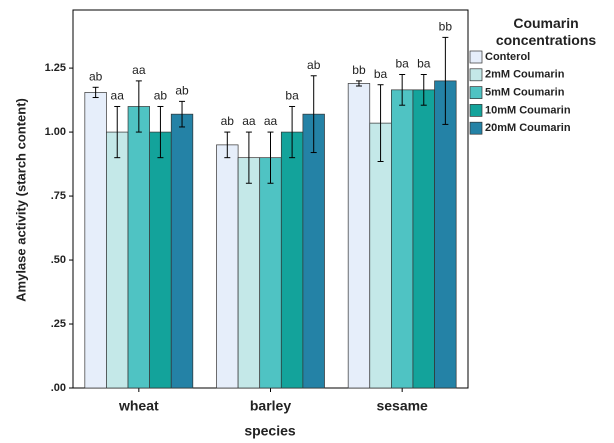 Image resolution: width=614 pixels, height=443 pixels. I want to click on legend-label: 2mM Coumarin, so click(525, 75).